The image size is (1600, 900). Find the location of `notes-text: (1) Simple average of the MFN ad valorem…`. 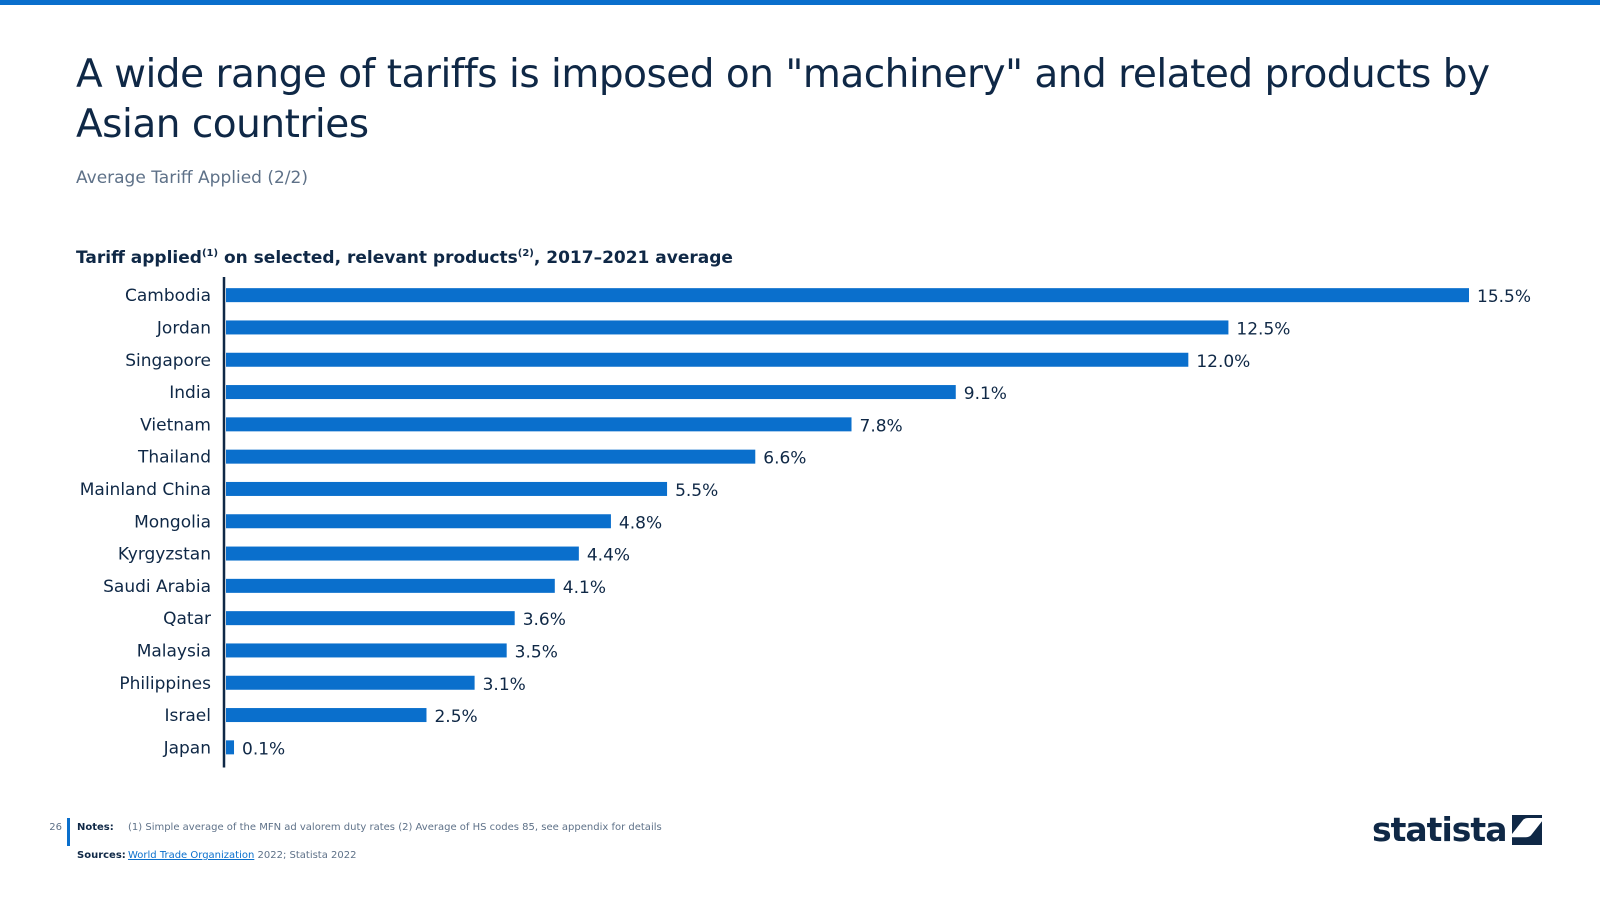

notes-text: (1) Simple average of the MFN ad valorem… is located at coordinates (395, 827).